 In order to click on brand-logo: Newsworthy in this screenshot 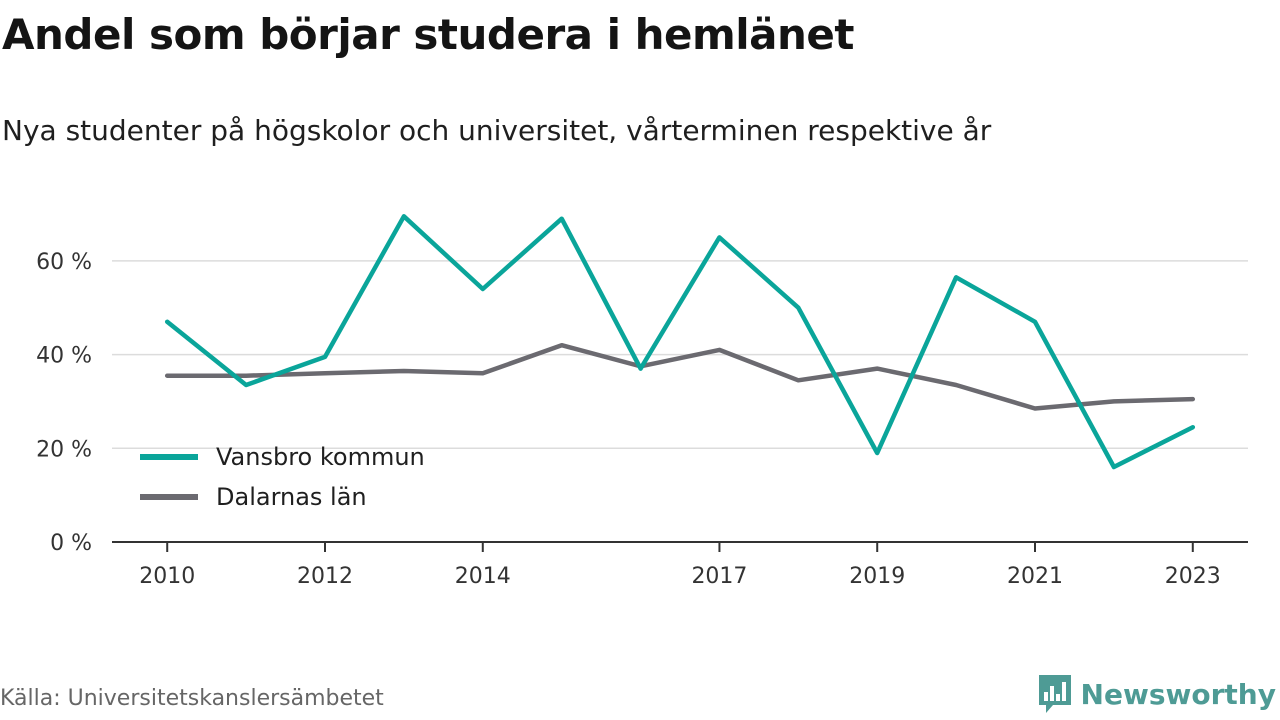, I will do `click(1156, 694)`.